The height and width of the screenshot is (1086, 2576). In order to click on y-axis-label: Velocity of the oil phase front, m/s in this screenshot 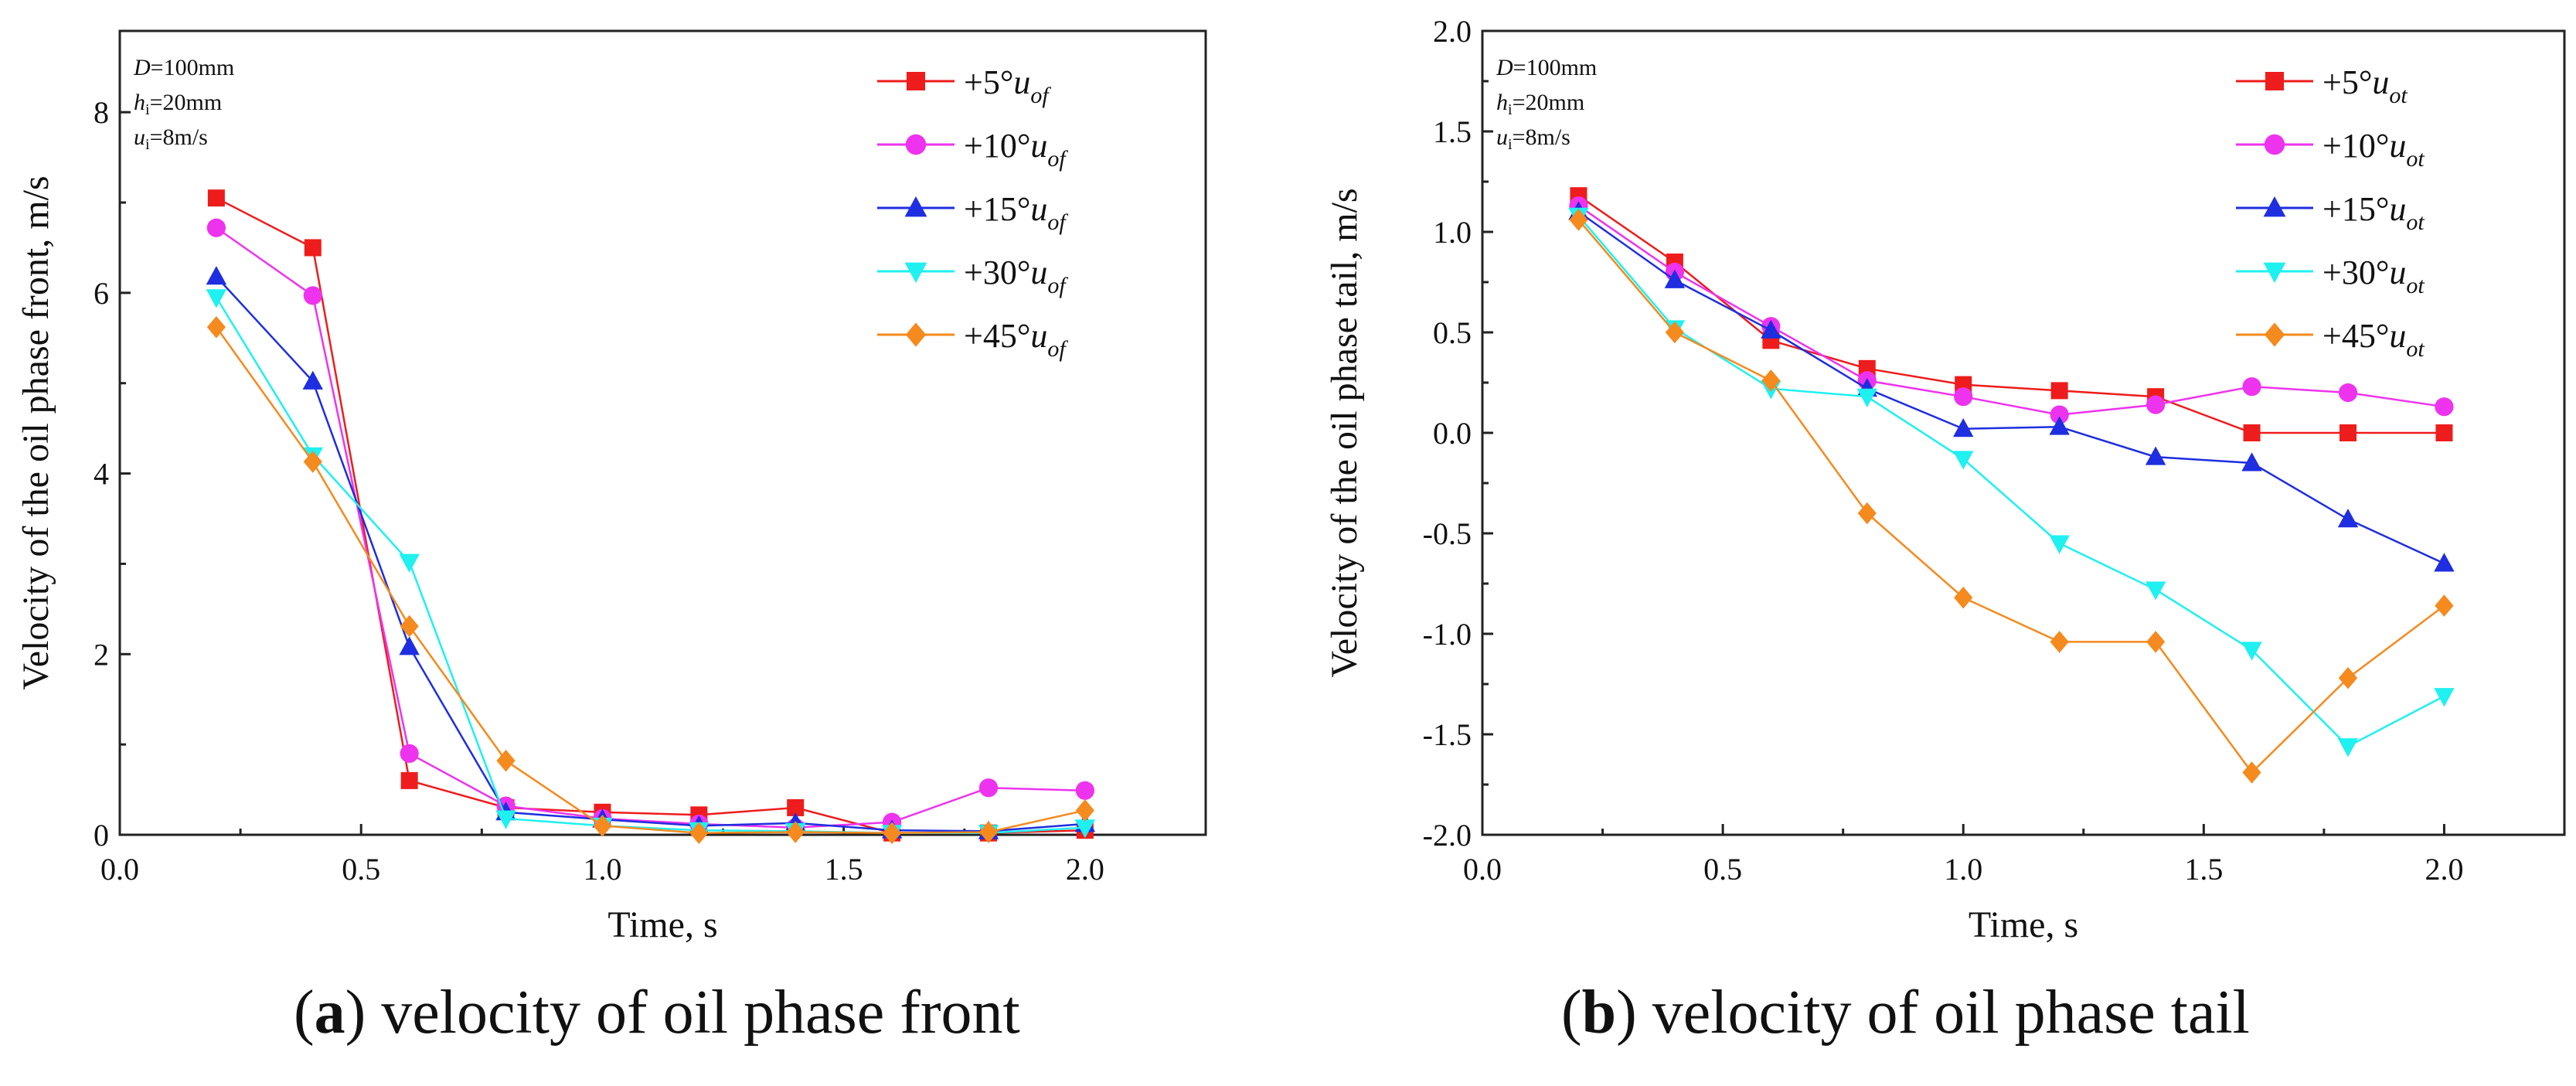, I will do `click(35, 432)`.